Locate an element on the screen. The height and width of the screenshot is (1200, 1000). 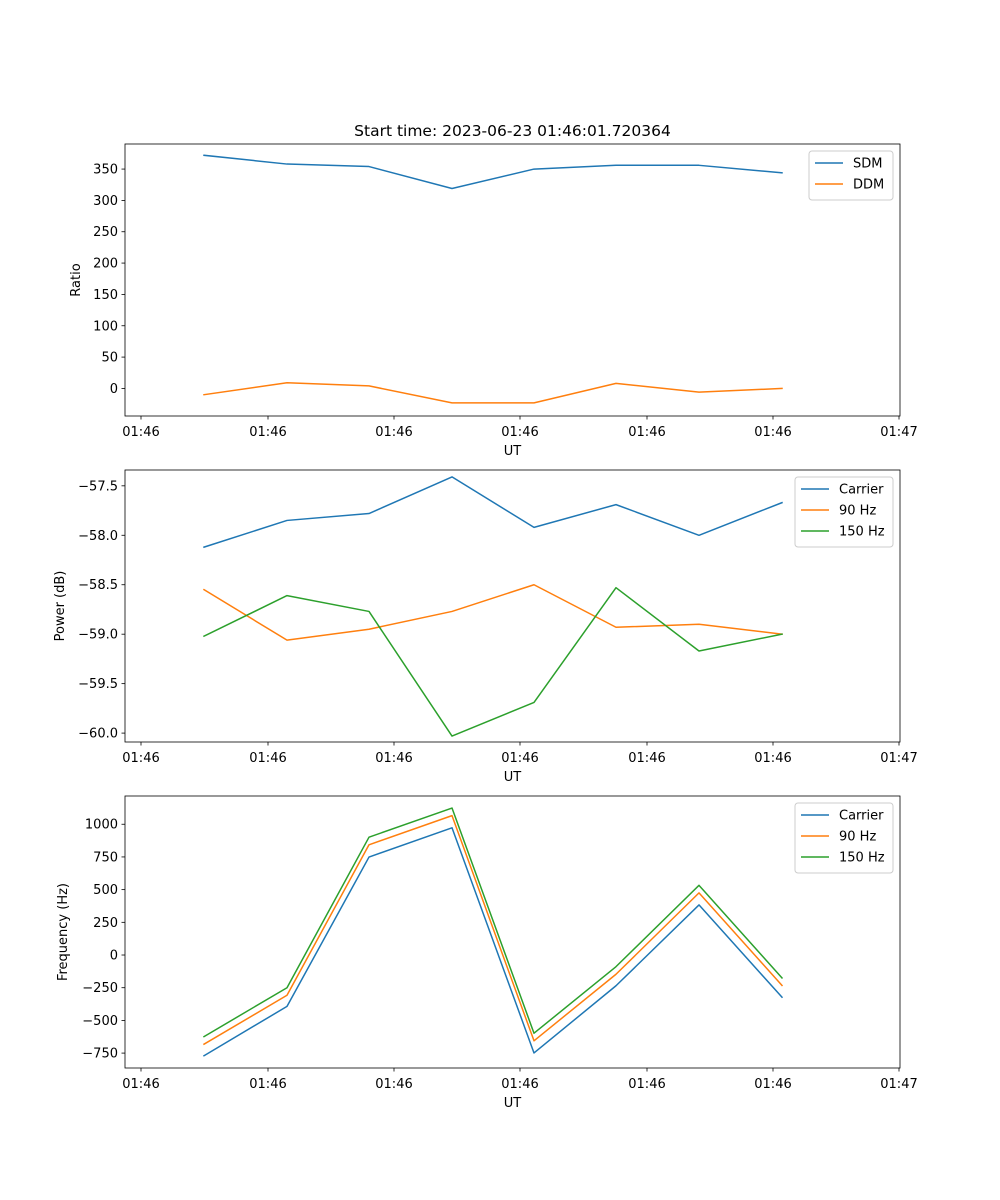
y-tick-label: 750 is located at coordinates (105, 857).